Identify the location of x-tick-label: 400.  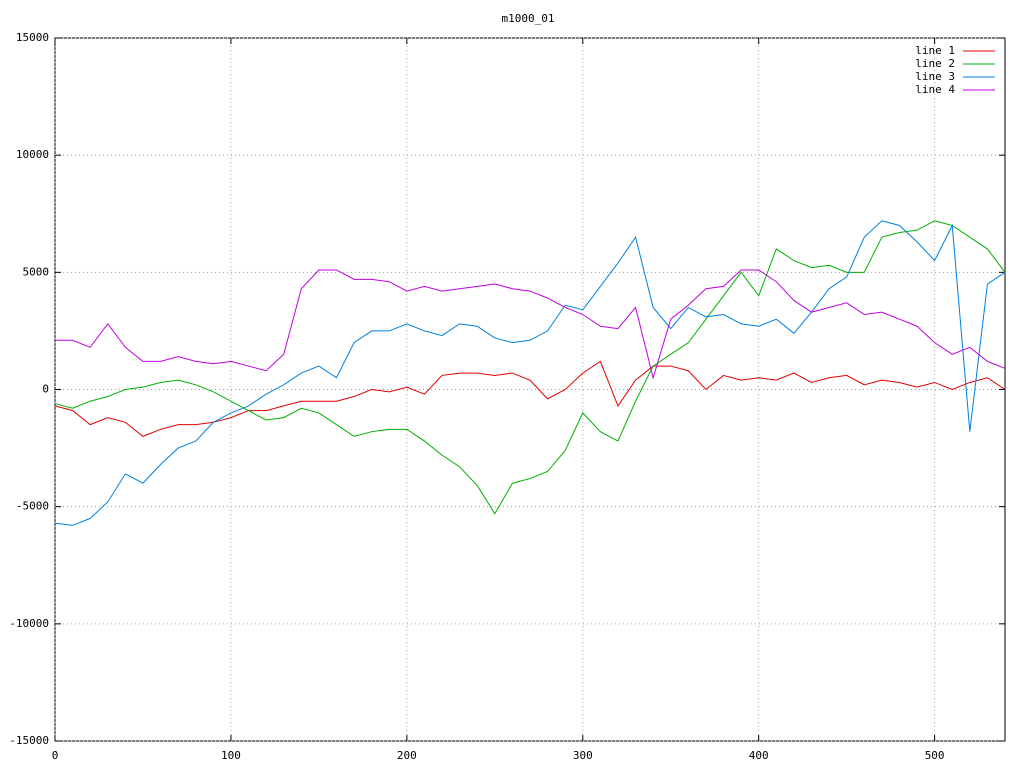
(759, 755).